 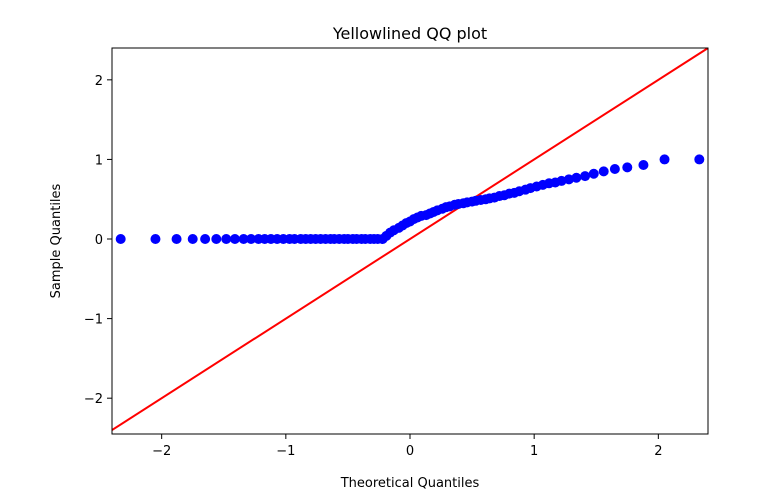 I want to click on y-tick-label: 0, so click(x=99, y=240).